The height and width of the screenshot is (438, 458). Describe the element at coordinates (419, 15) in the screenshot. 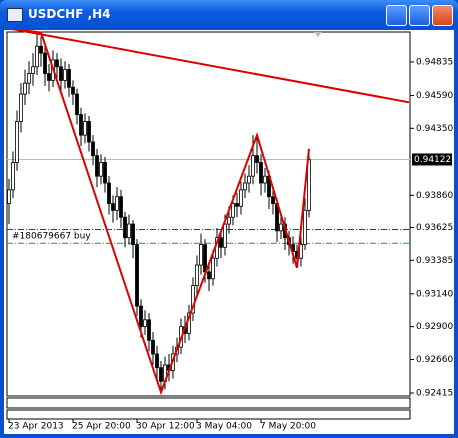

I see `maximize-button` at that location.